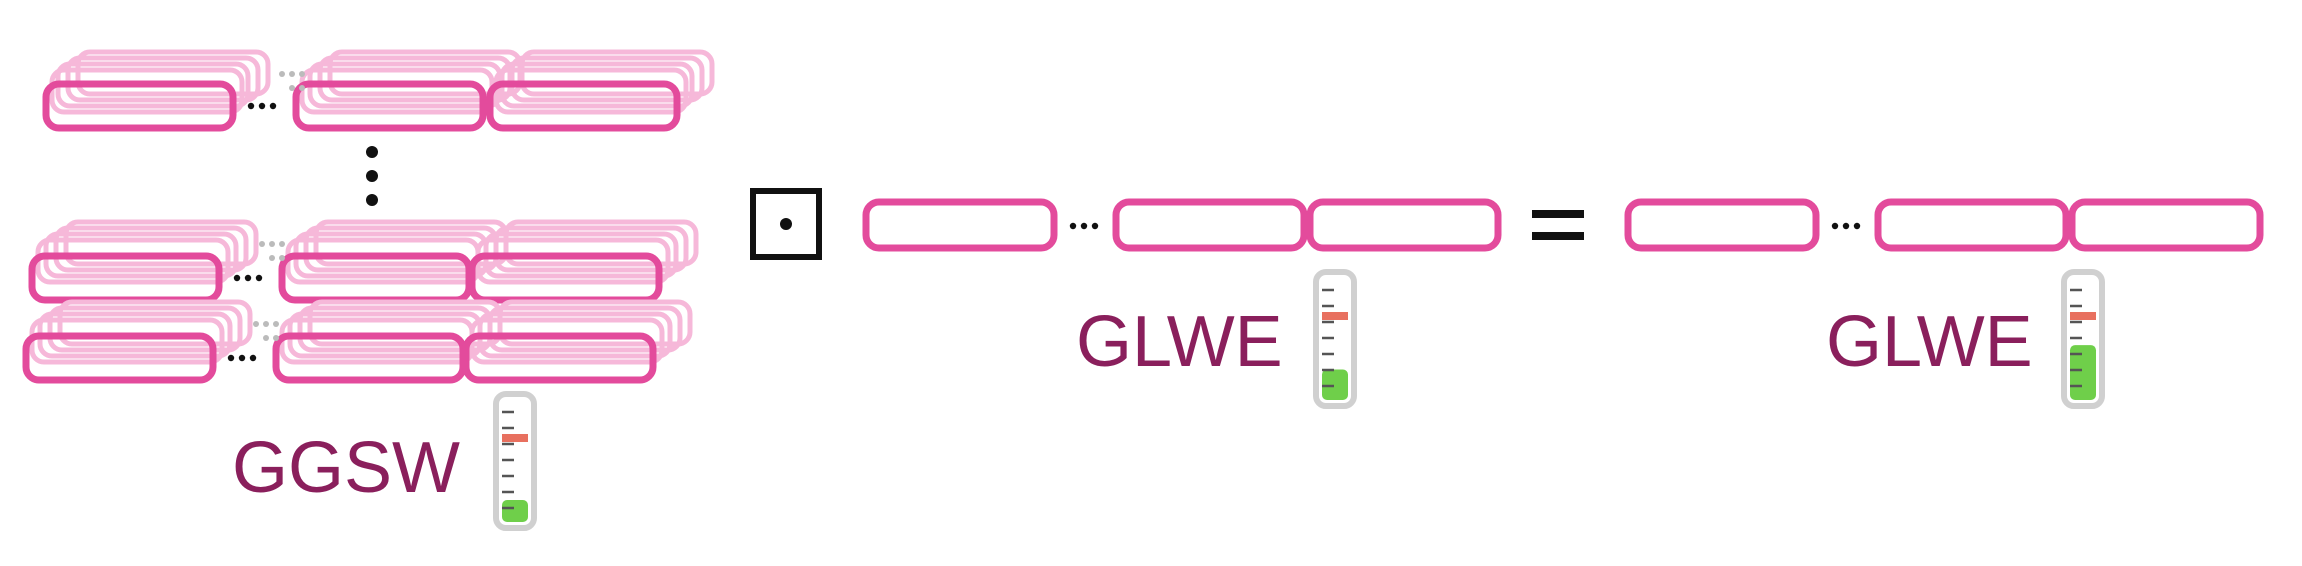  I want to click on boxed-dot-square, so click(786, 224).